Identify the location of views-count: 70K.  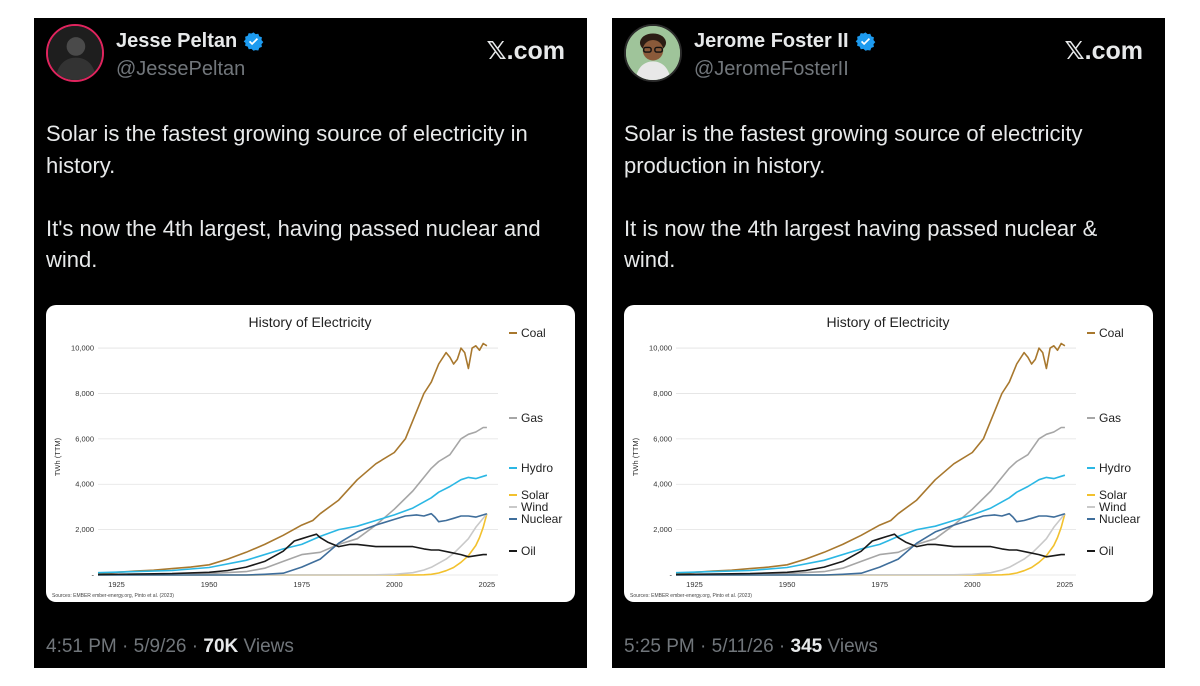
(221, 646).